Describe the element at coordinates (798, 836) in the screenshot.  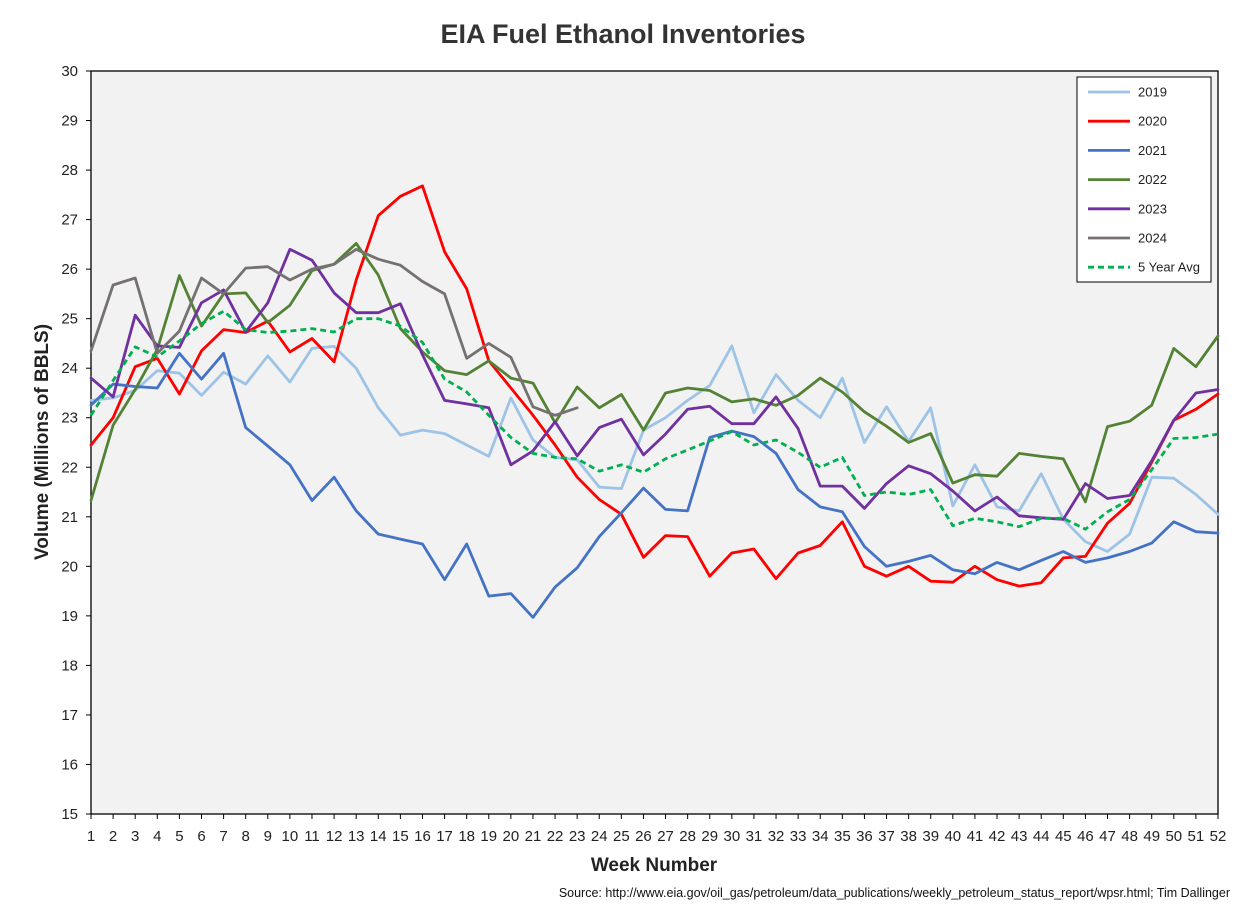
I see `x-tick-label: 33` at that location.